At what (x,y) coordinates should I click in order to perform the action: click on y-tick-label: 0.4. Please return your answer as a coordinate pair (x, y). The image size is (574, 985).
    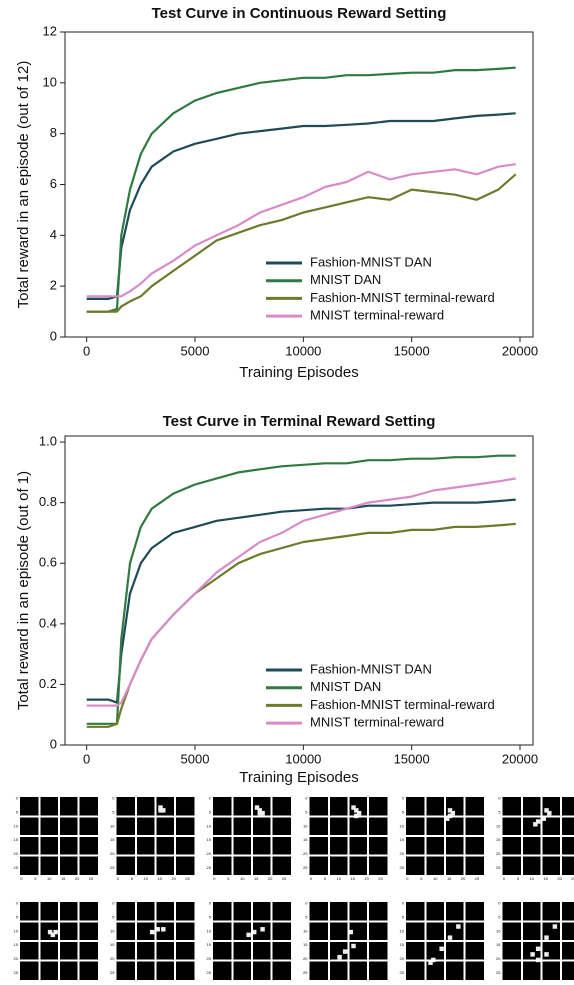
    Looking at the image, I should click on (48, 622).